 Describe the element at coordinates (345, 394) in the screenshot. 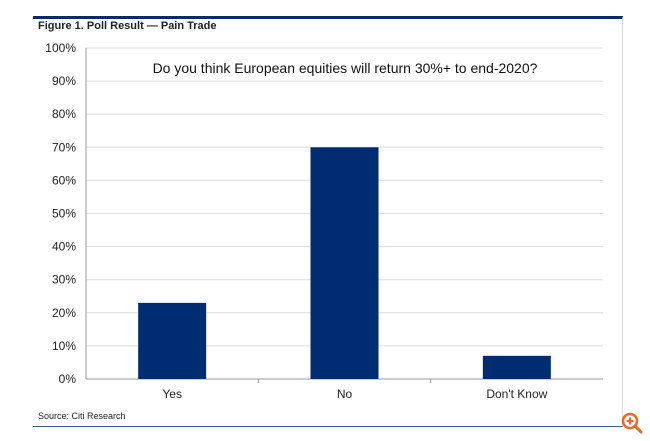

I see `x-tick-label: No` at that location.